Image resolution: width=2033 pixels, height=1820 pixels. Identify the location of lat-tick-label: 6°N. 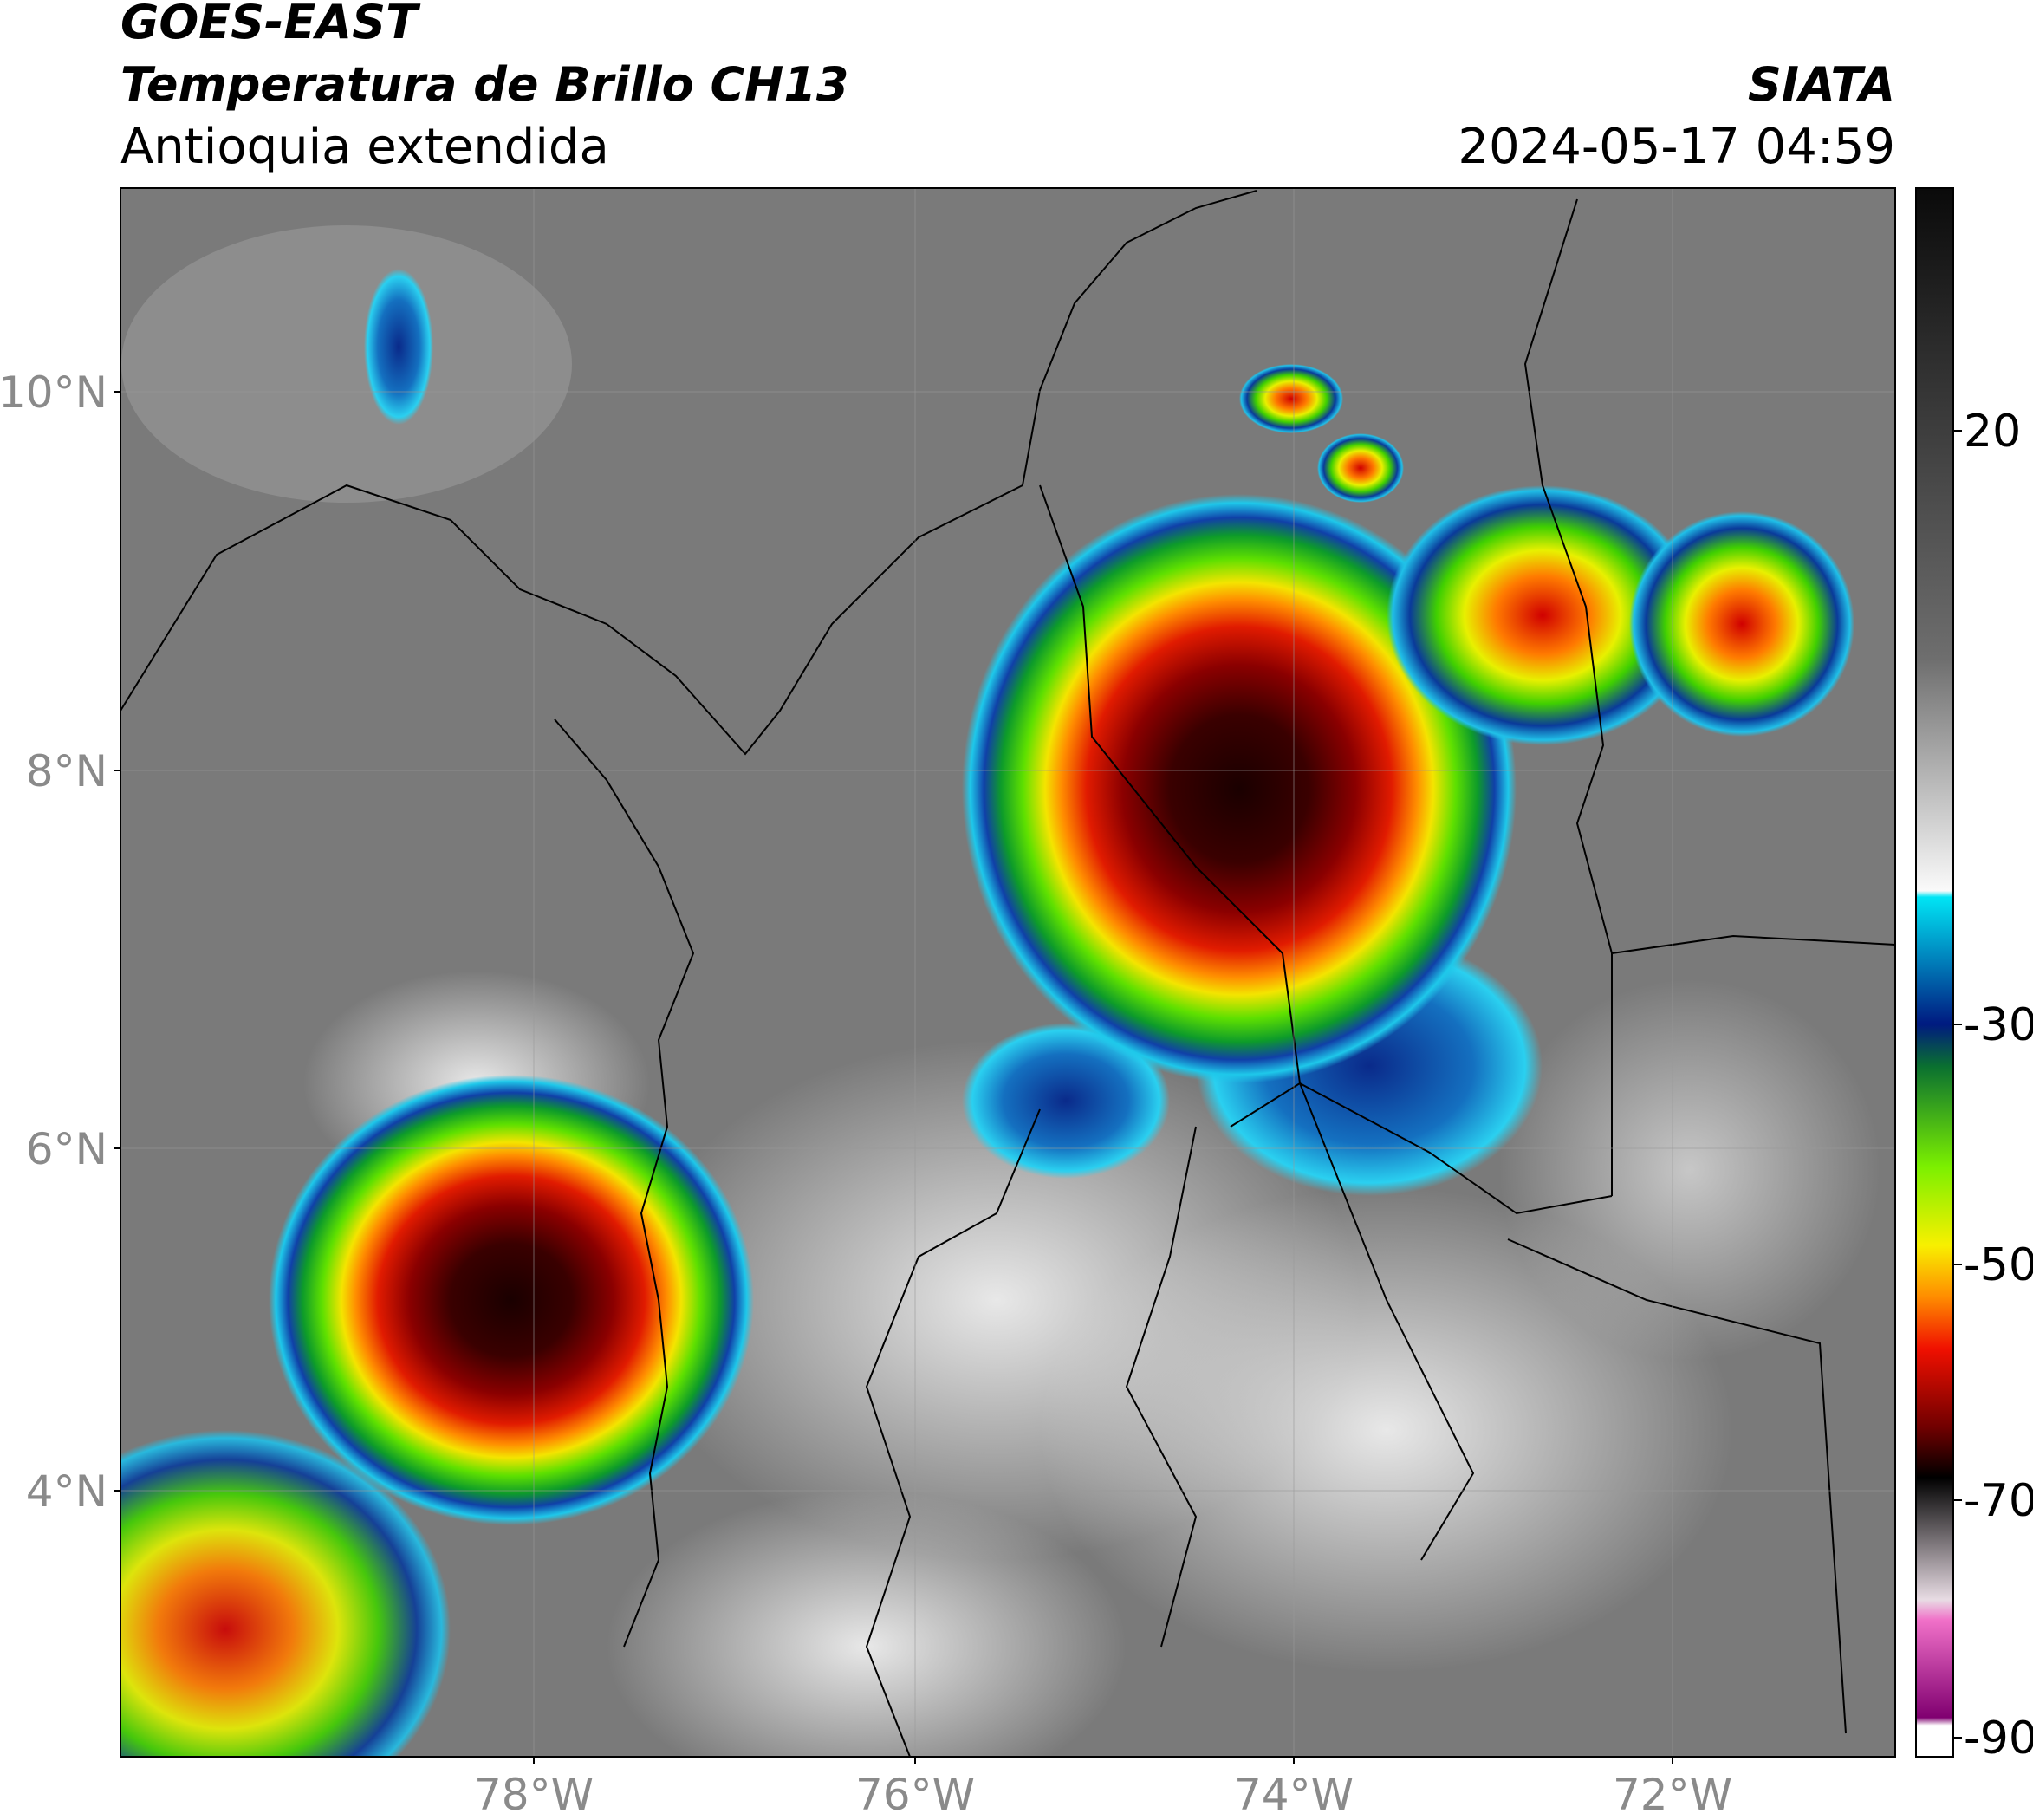
(66, 1149).